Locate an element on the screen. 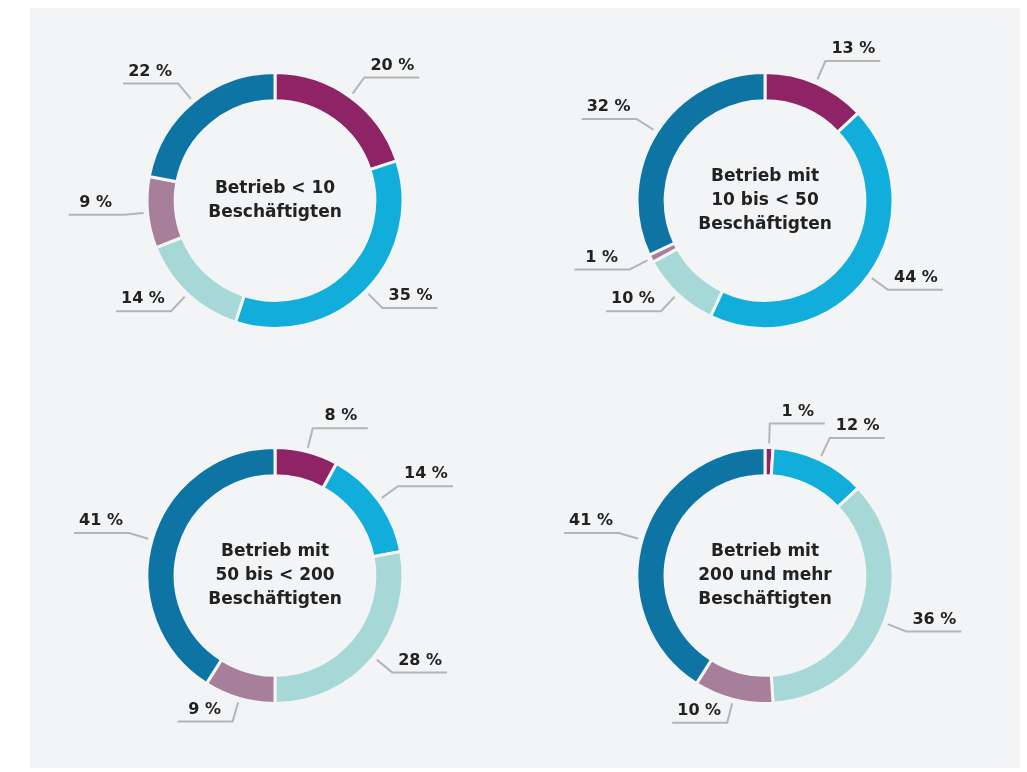  data-label: 44 % is located at coordinates (916, 276).